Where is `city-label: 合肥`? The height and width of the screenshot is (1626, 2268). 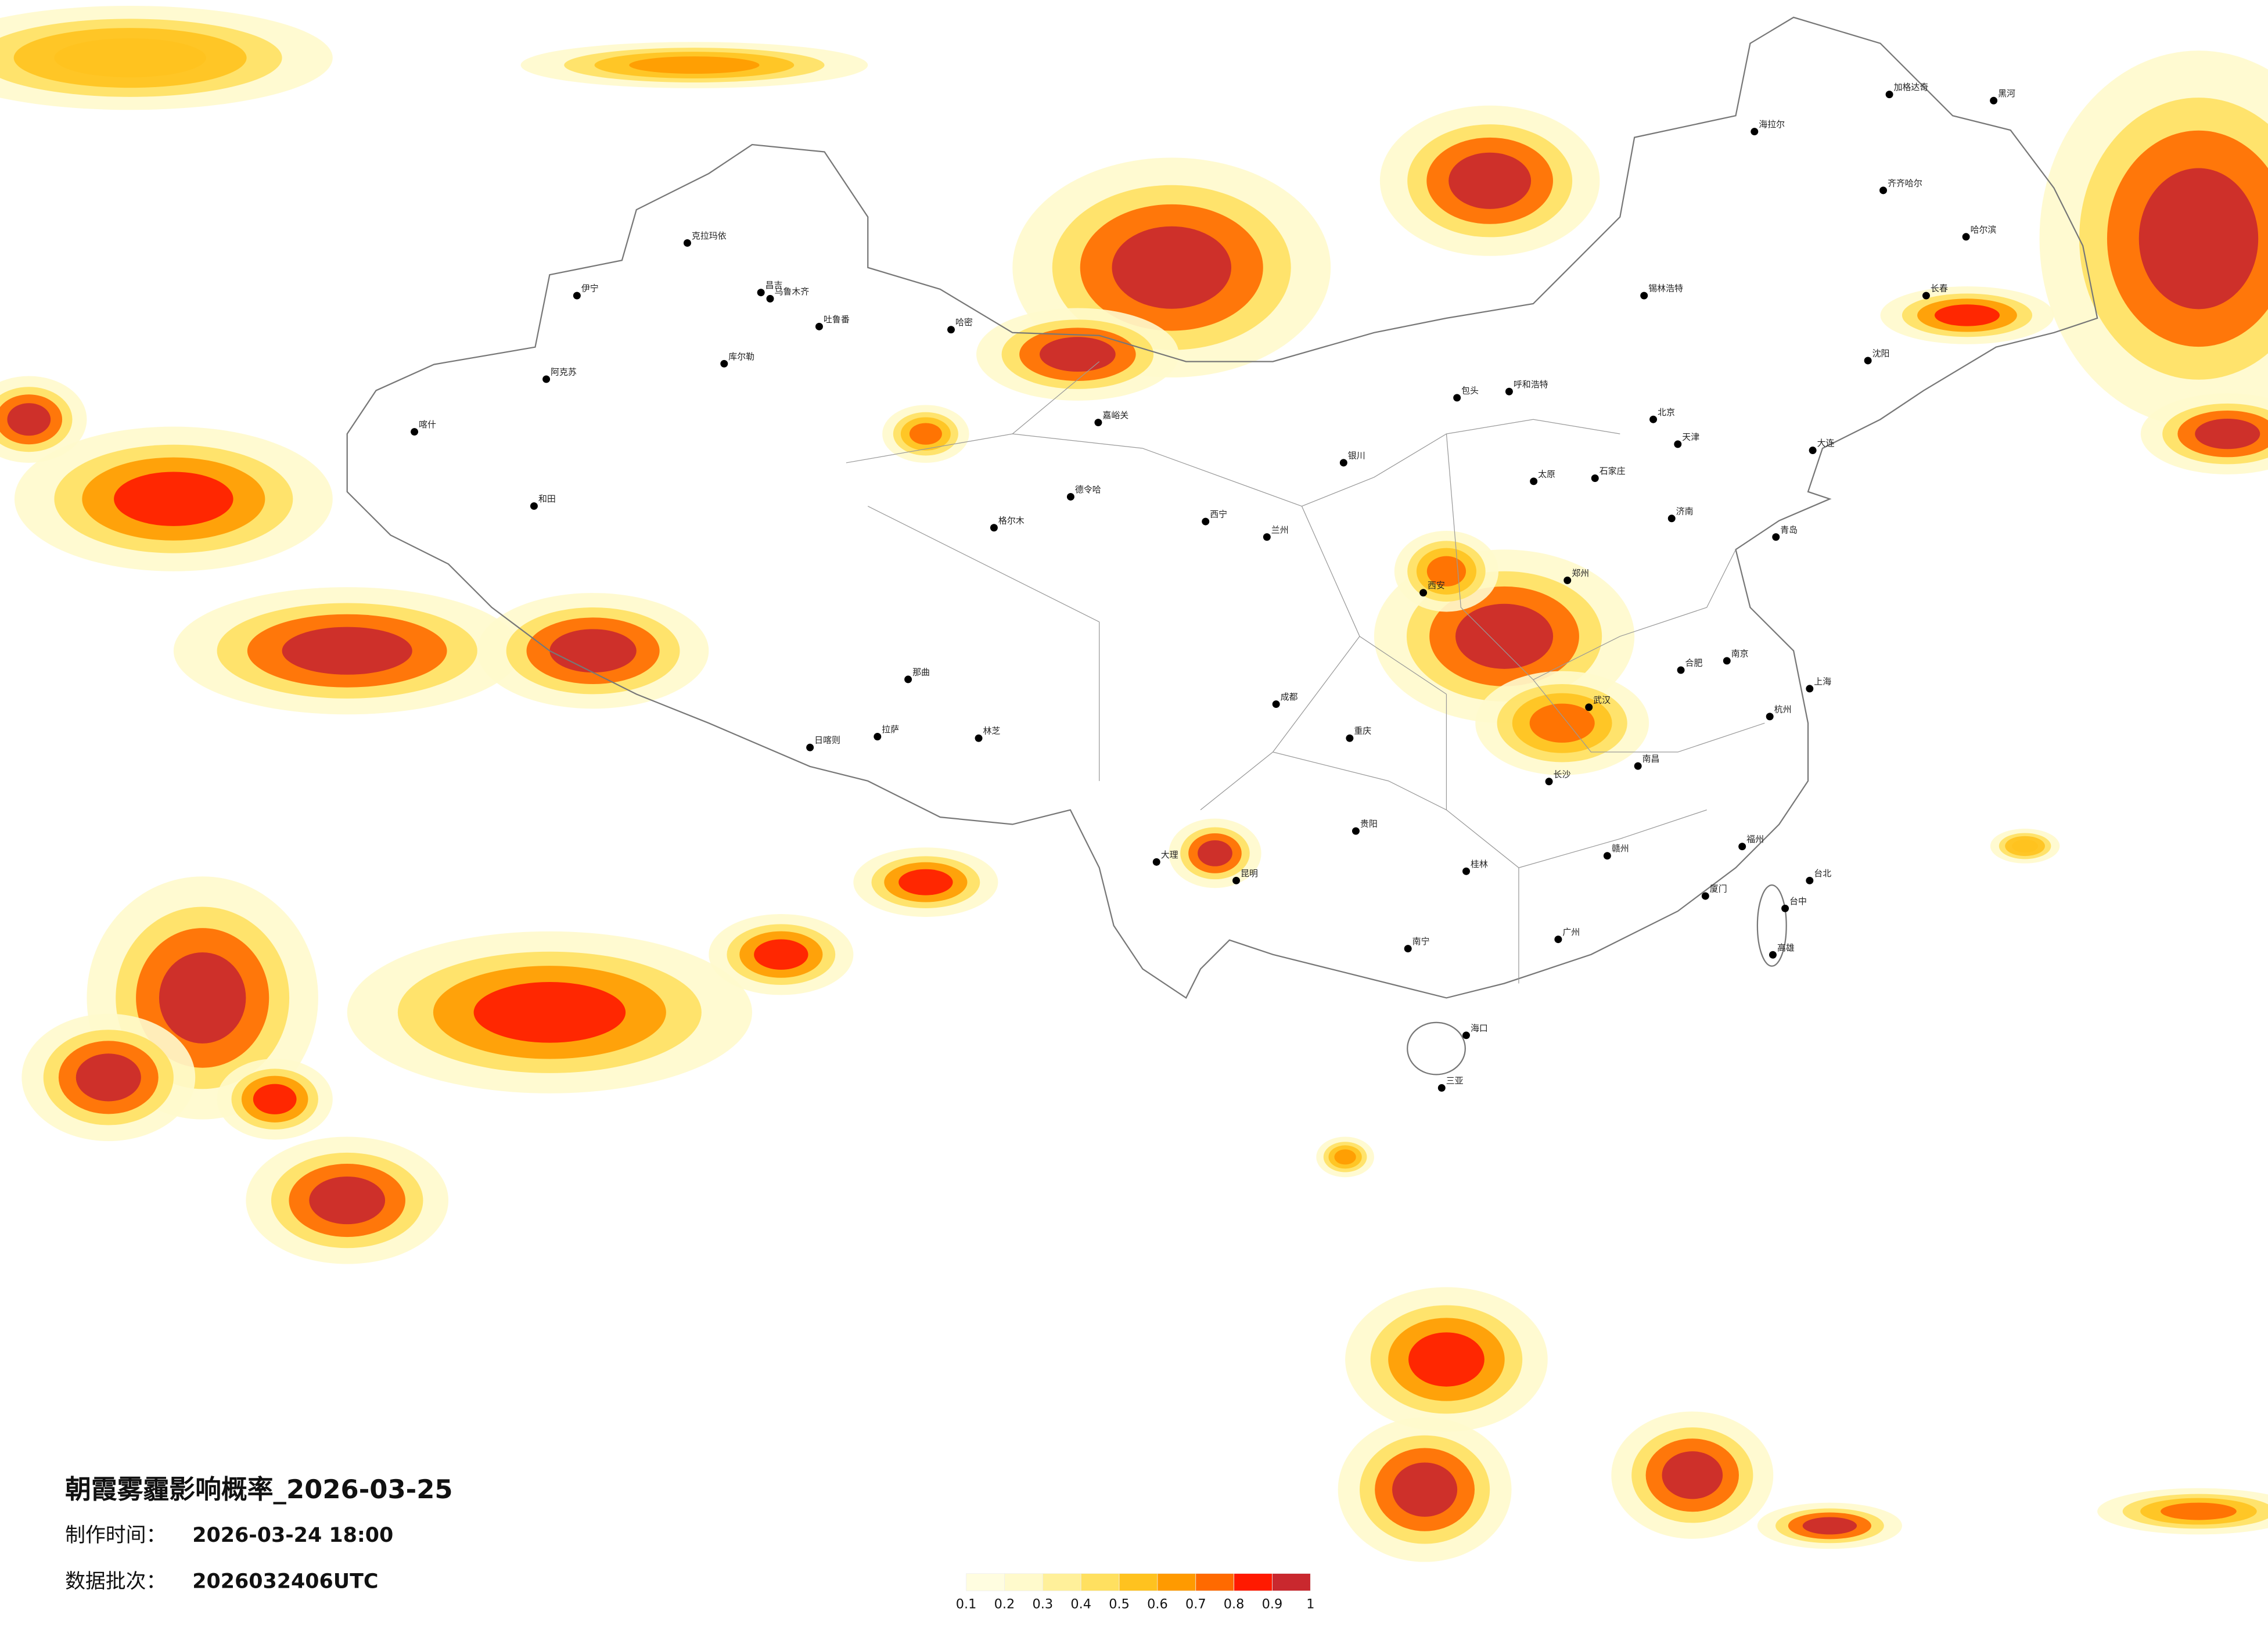 city-label: 合肥 is located at coordinates (1694, 662).